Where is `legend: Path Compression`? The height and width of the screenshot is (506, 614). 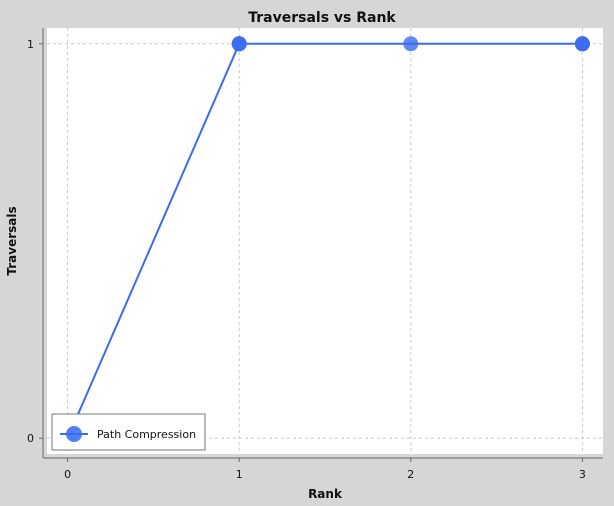
legend: Path Compression is located at coordinates (128, 432).